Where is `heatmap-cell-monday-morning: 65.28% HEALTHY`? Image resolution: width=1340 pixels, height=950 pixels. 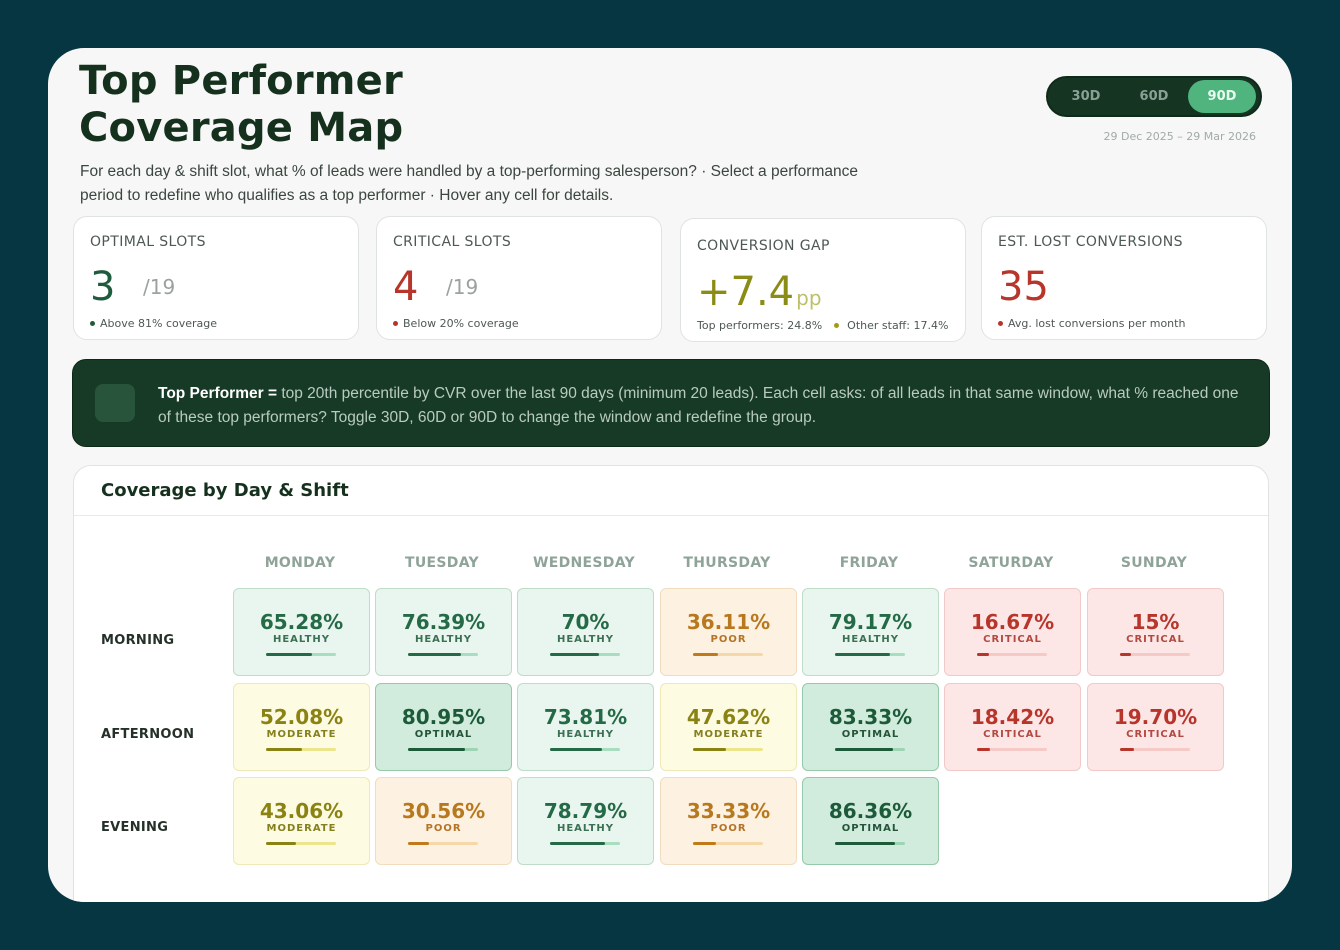 heatmap-cell-monday-morning: 65.28% HEALTHY is located at coordinates (301, 632).